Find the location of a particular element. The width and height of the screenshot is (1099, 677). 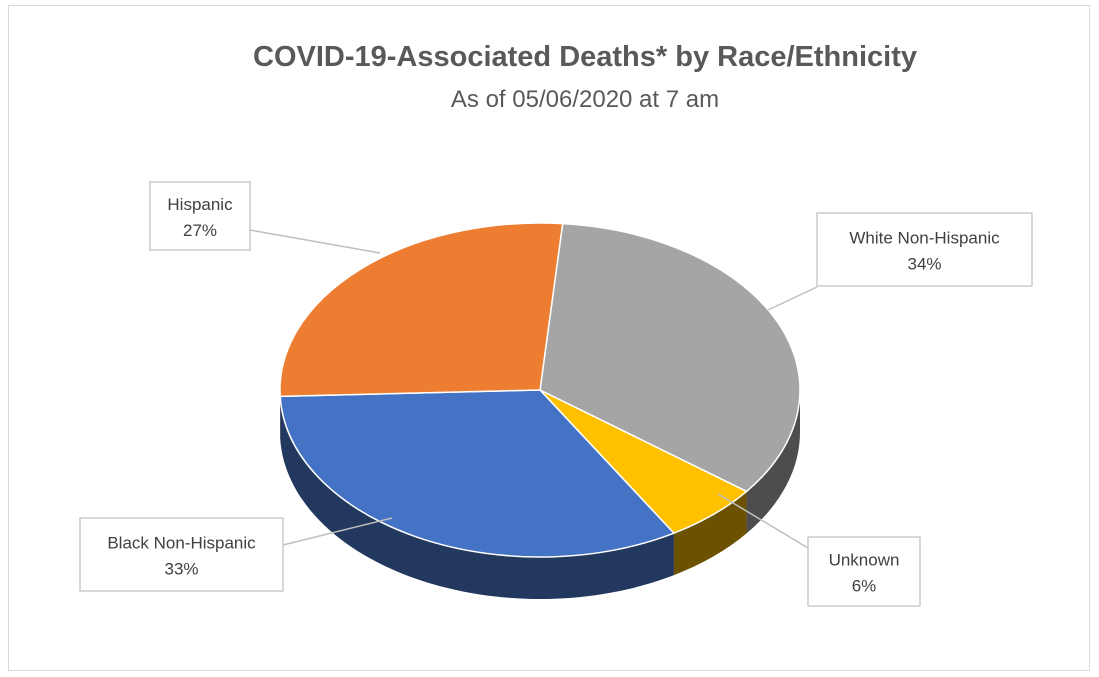

slice-label-white-non-hispanic: White Non-Hispanic is located at coordinates (924, 238).